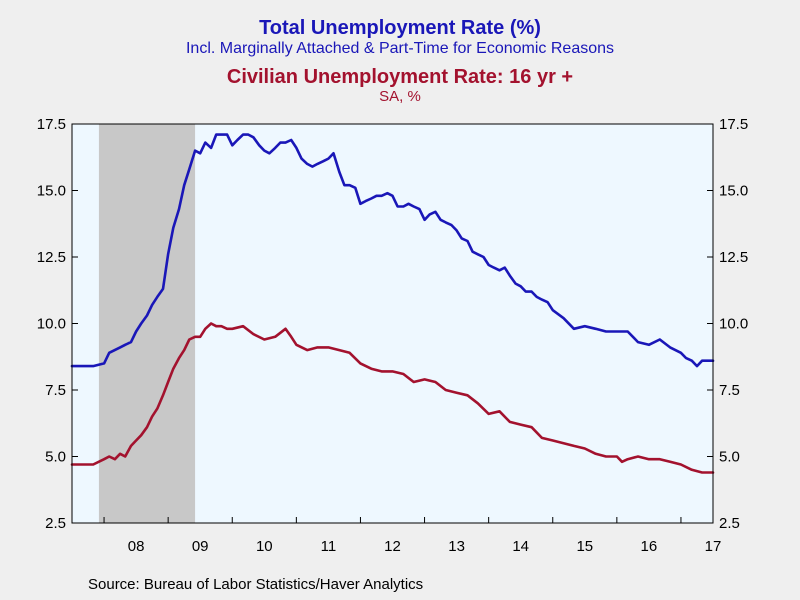 This screenshot has height=600, width=800. What do you see at coordinates (733, 324) in the screenshot?
I see `y-tick-label-right: 10.0` at bounding box center [733, 324].